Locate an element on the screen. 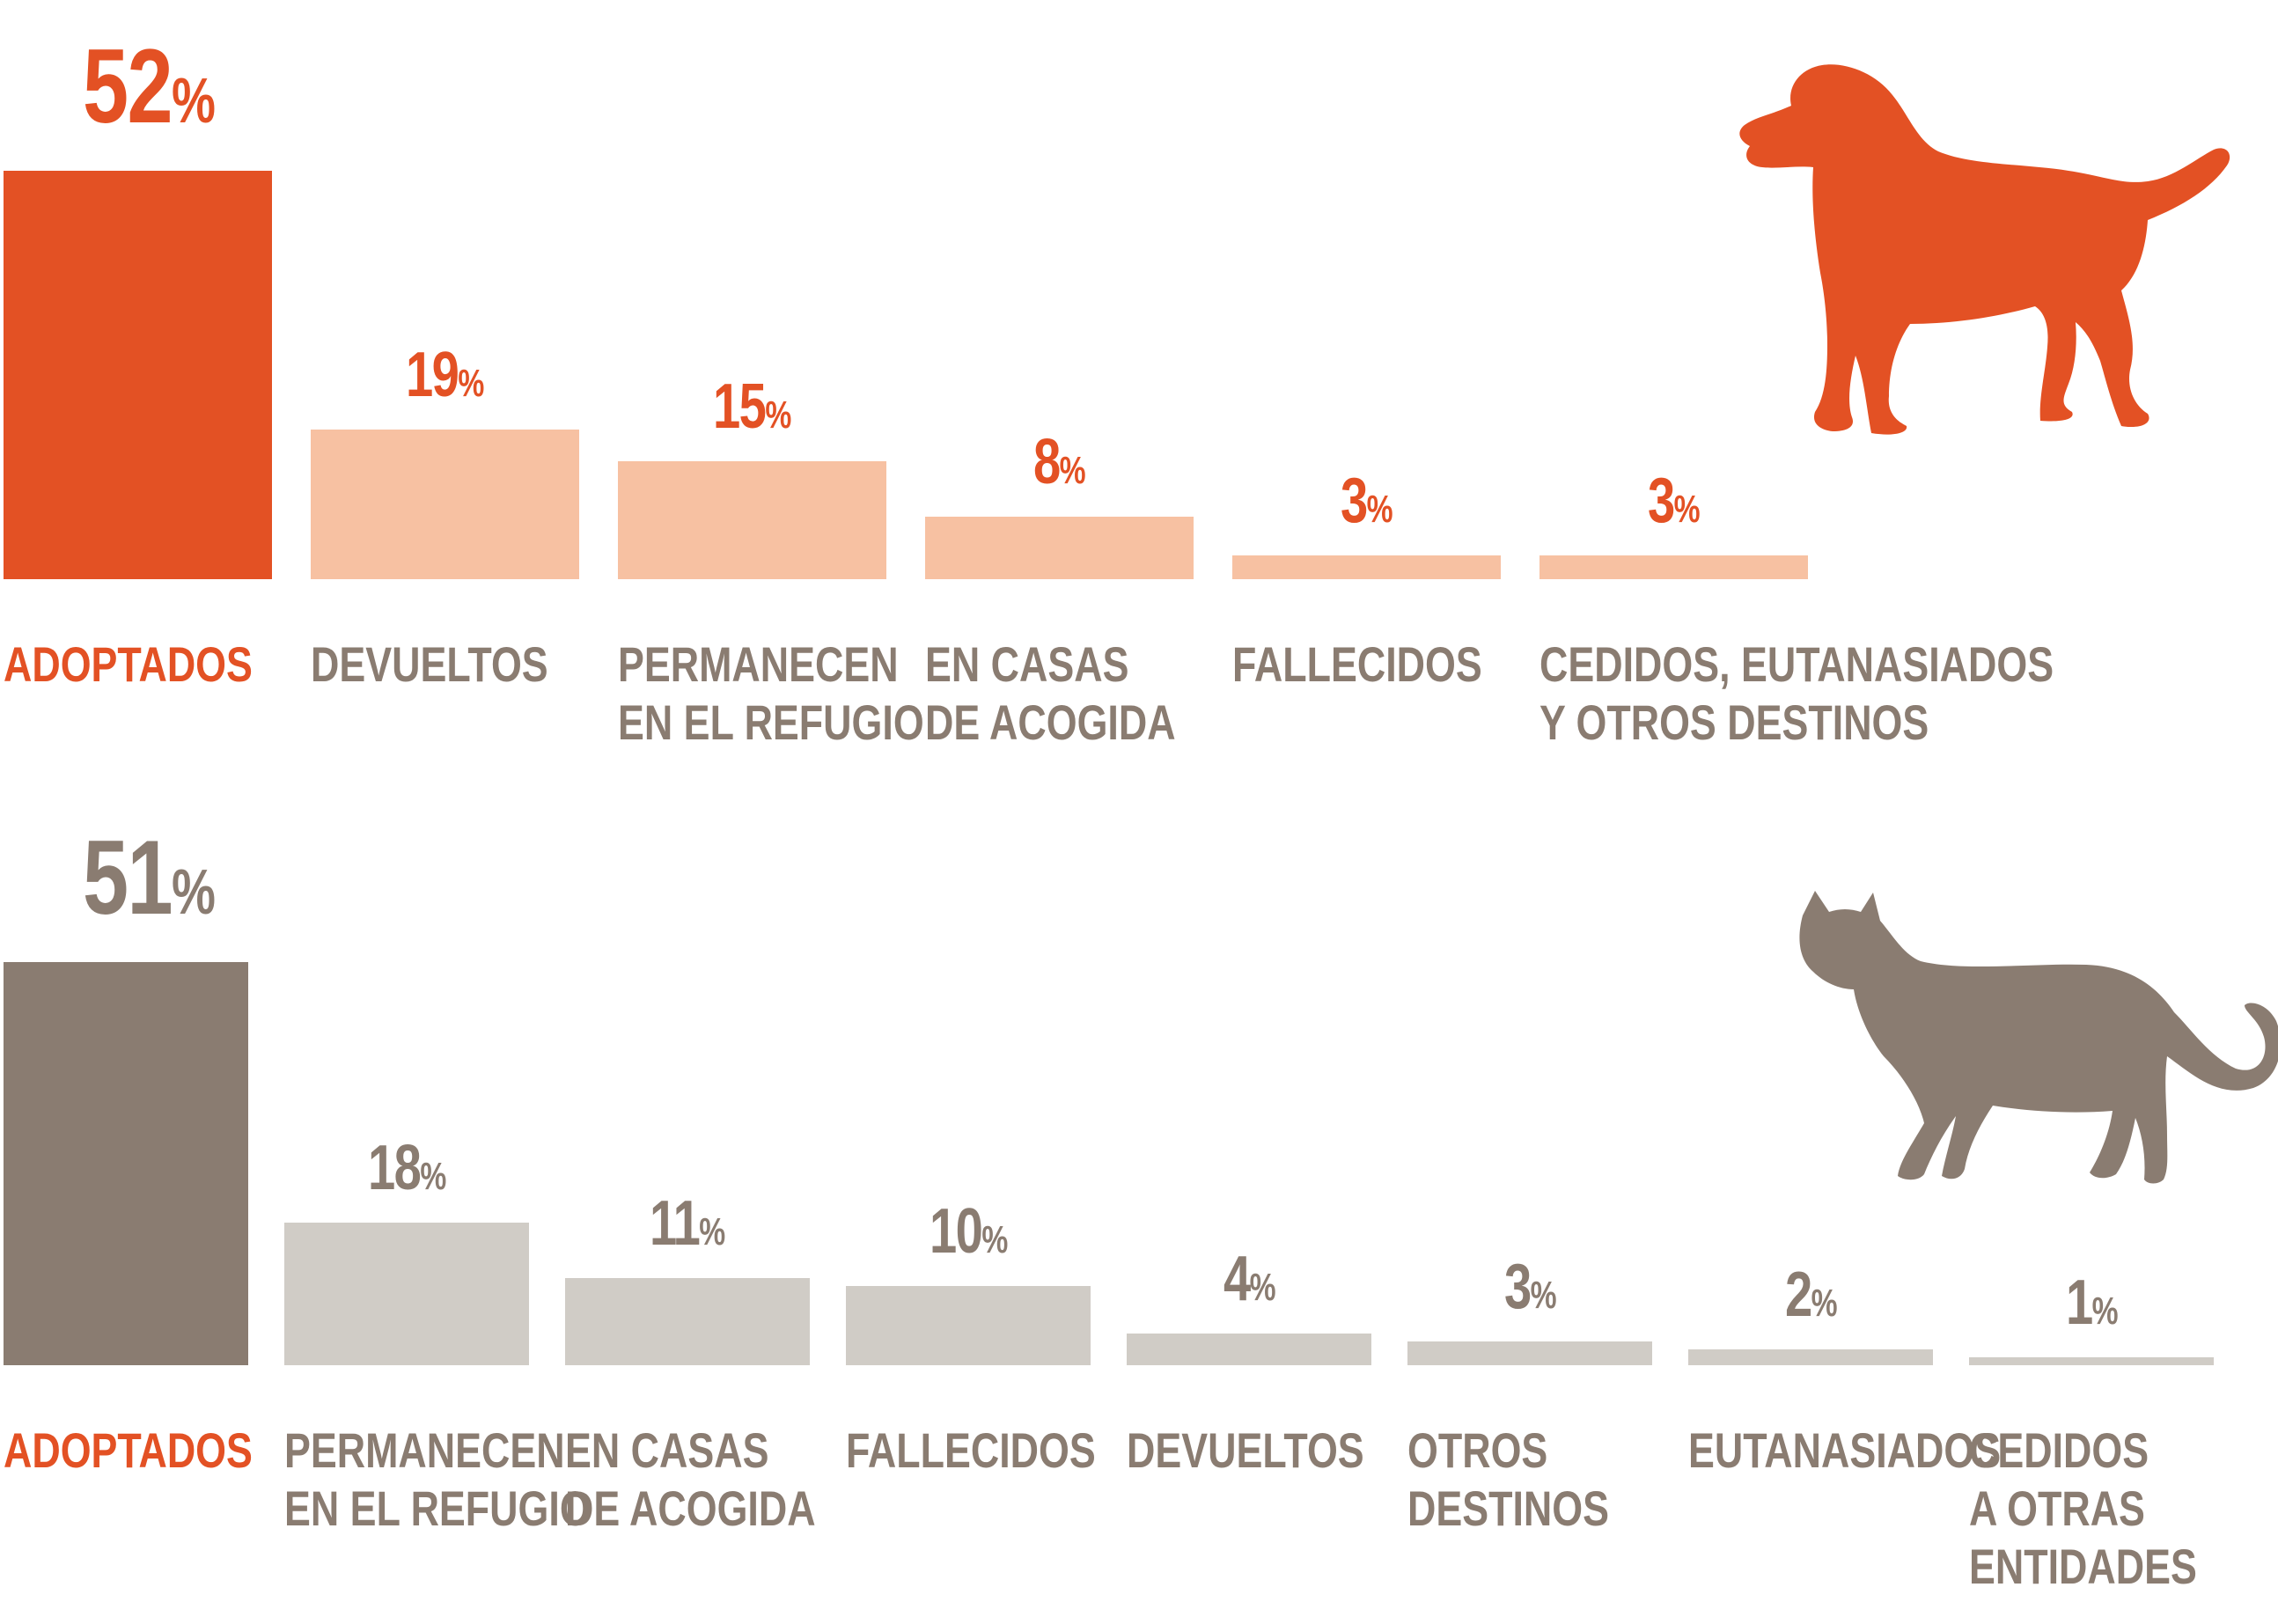  value-number: 11 is located at coordinates (675, 1223).